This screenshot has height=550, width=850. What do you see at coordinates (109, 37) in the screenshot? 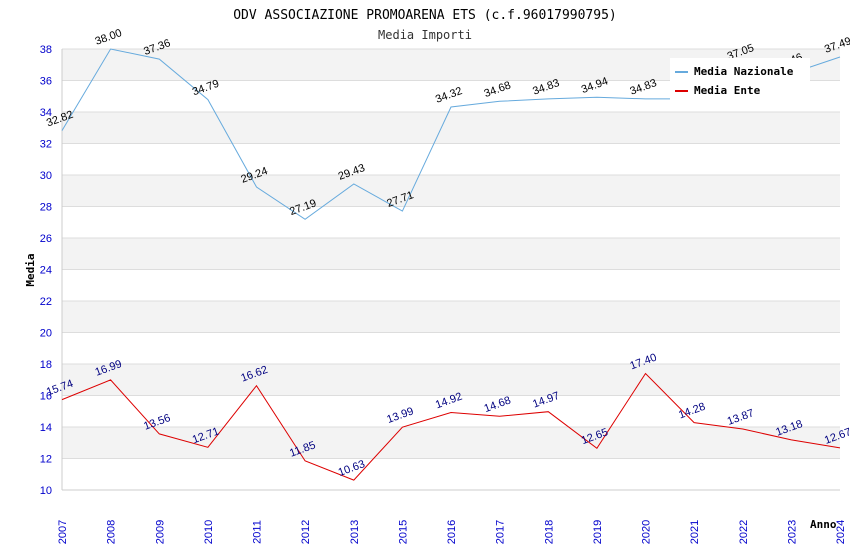
I see `data-label: 38.00` at bounding box center [109, 37].